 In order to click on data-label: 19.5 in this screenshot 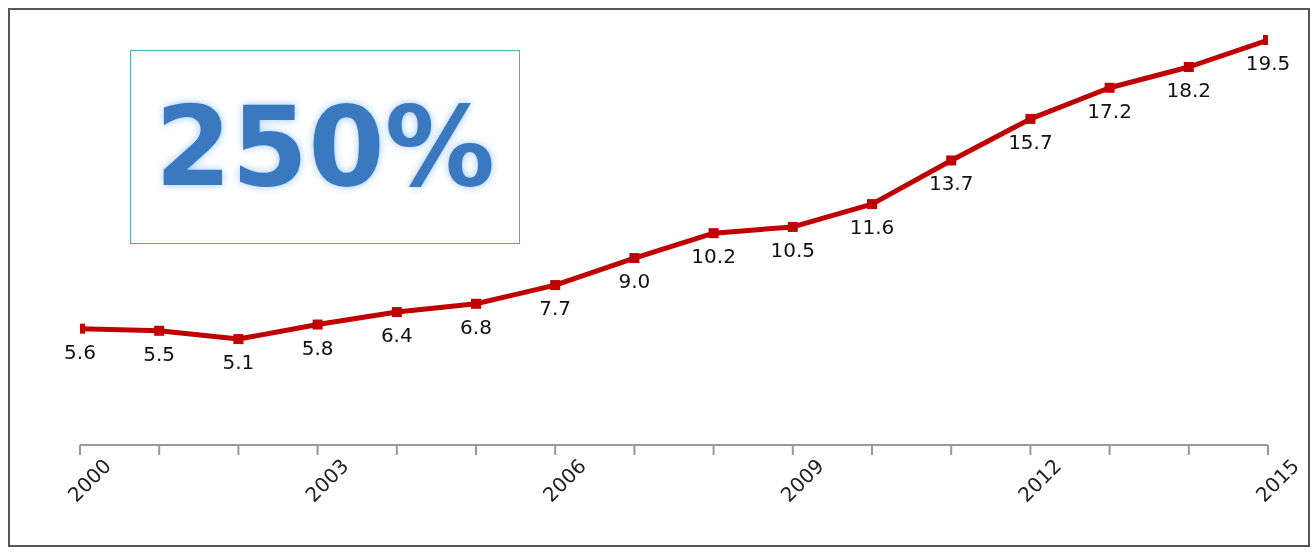, I will do `click(1268, 63)`.